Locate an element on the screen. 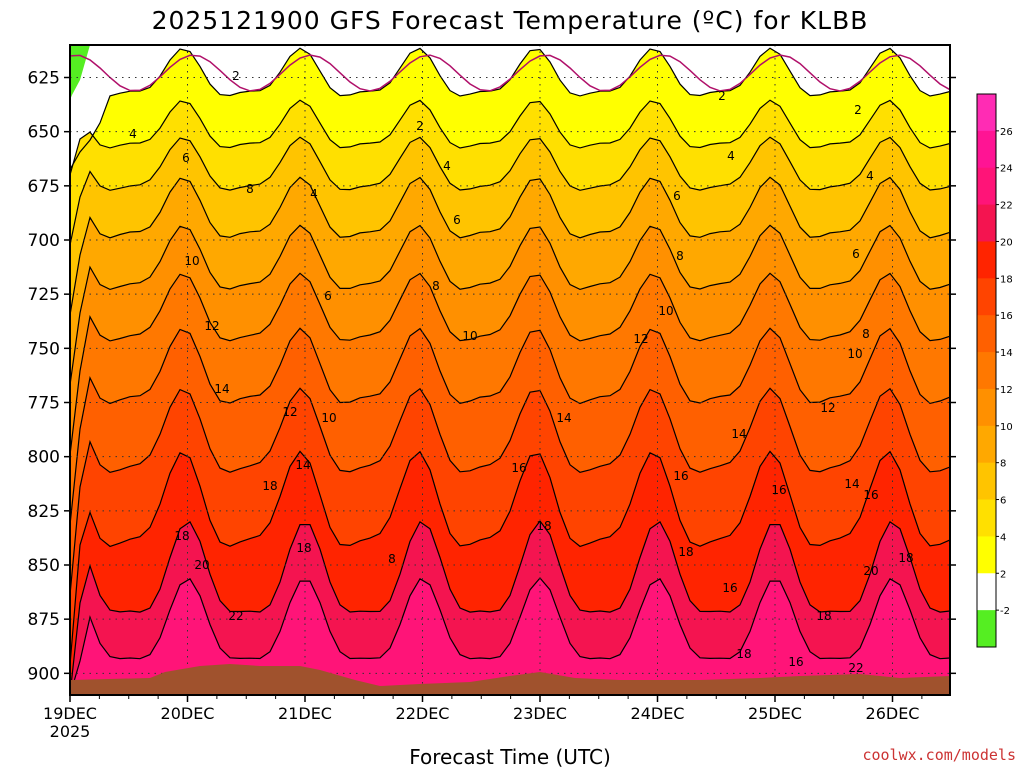  y-tick-label: 650 is located at coordinates (44, 133).